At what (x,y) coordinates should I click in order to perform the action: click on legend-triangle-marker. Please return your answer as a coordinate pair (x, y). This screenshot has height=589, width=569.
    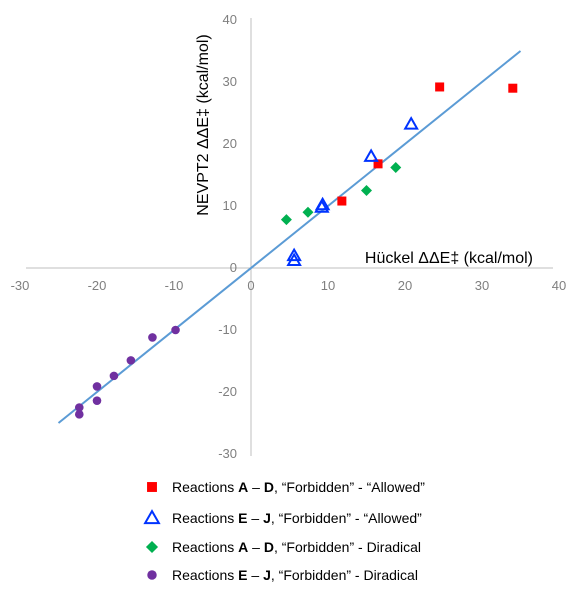
    Looking at the image, I should click on (152, 517).